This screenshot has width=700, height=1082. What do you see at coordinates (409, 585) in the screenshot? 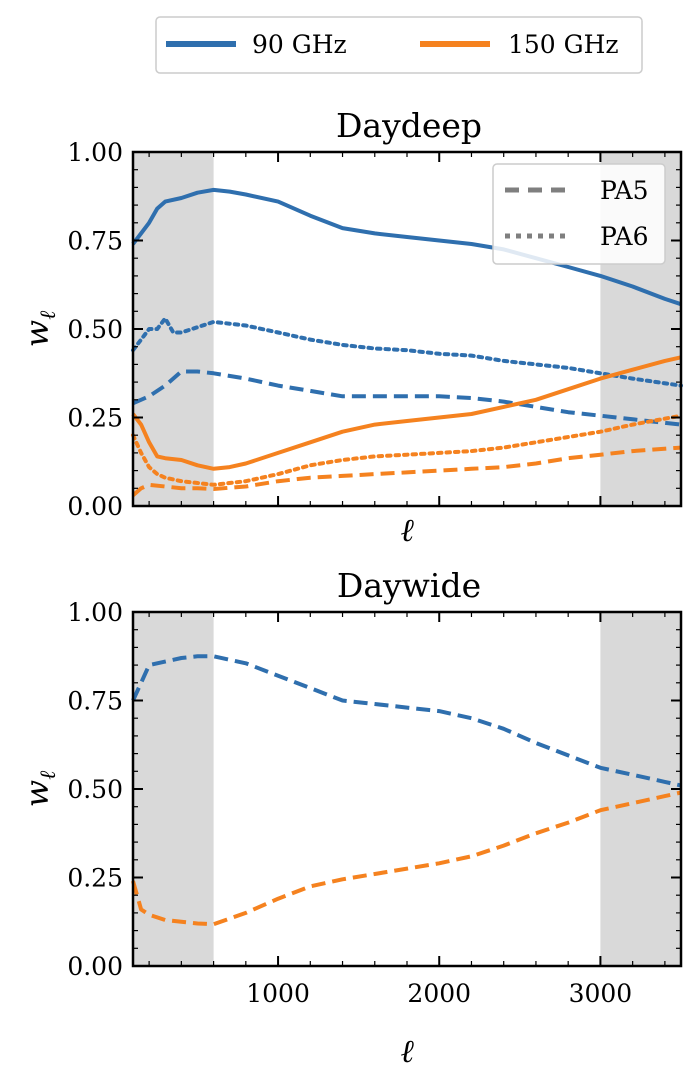
I see `daywide-title: Daywide` at bounding box center [409, 585].